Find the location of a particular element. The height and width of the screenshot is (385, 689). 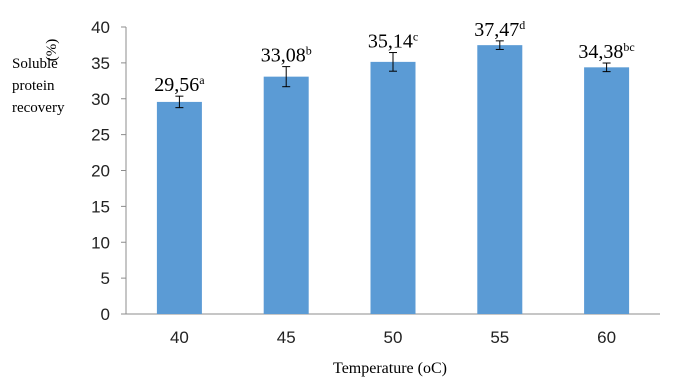

x-ticks: 40 45 50 55 60 is located at coordinates (393, 337).